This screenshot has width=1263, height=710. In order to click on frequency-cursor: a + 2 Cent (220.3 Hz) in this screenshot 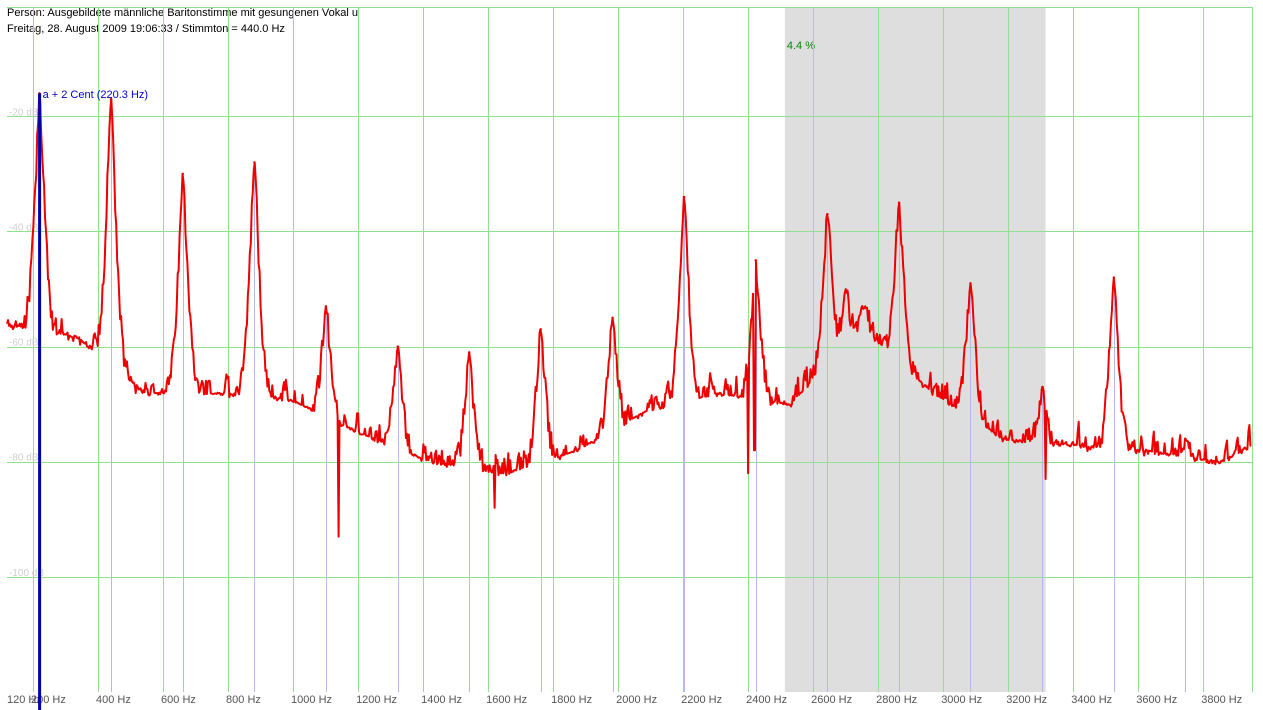, I will do `click(93, 399)`.